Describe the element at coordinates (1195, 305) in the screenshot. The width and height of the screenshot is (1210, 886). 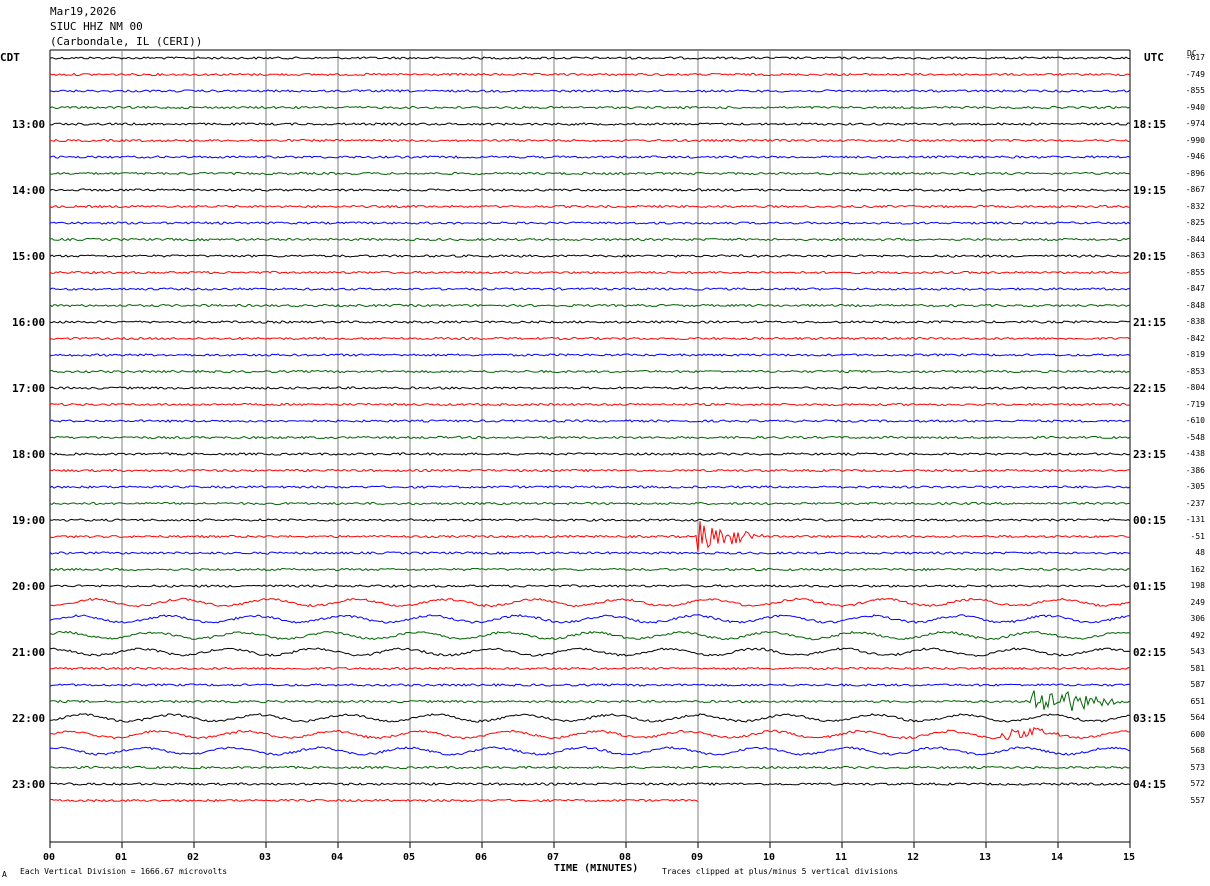
I see `dc-offset-value: -848` at that location.